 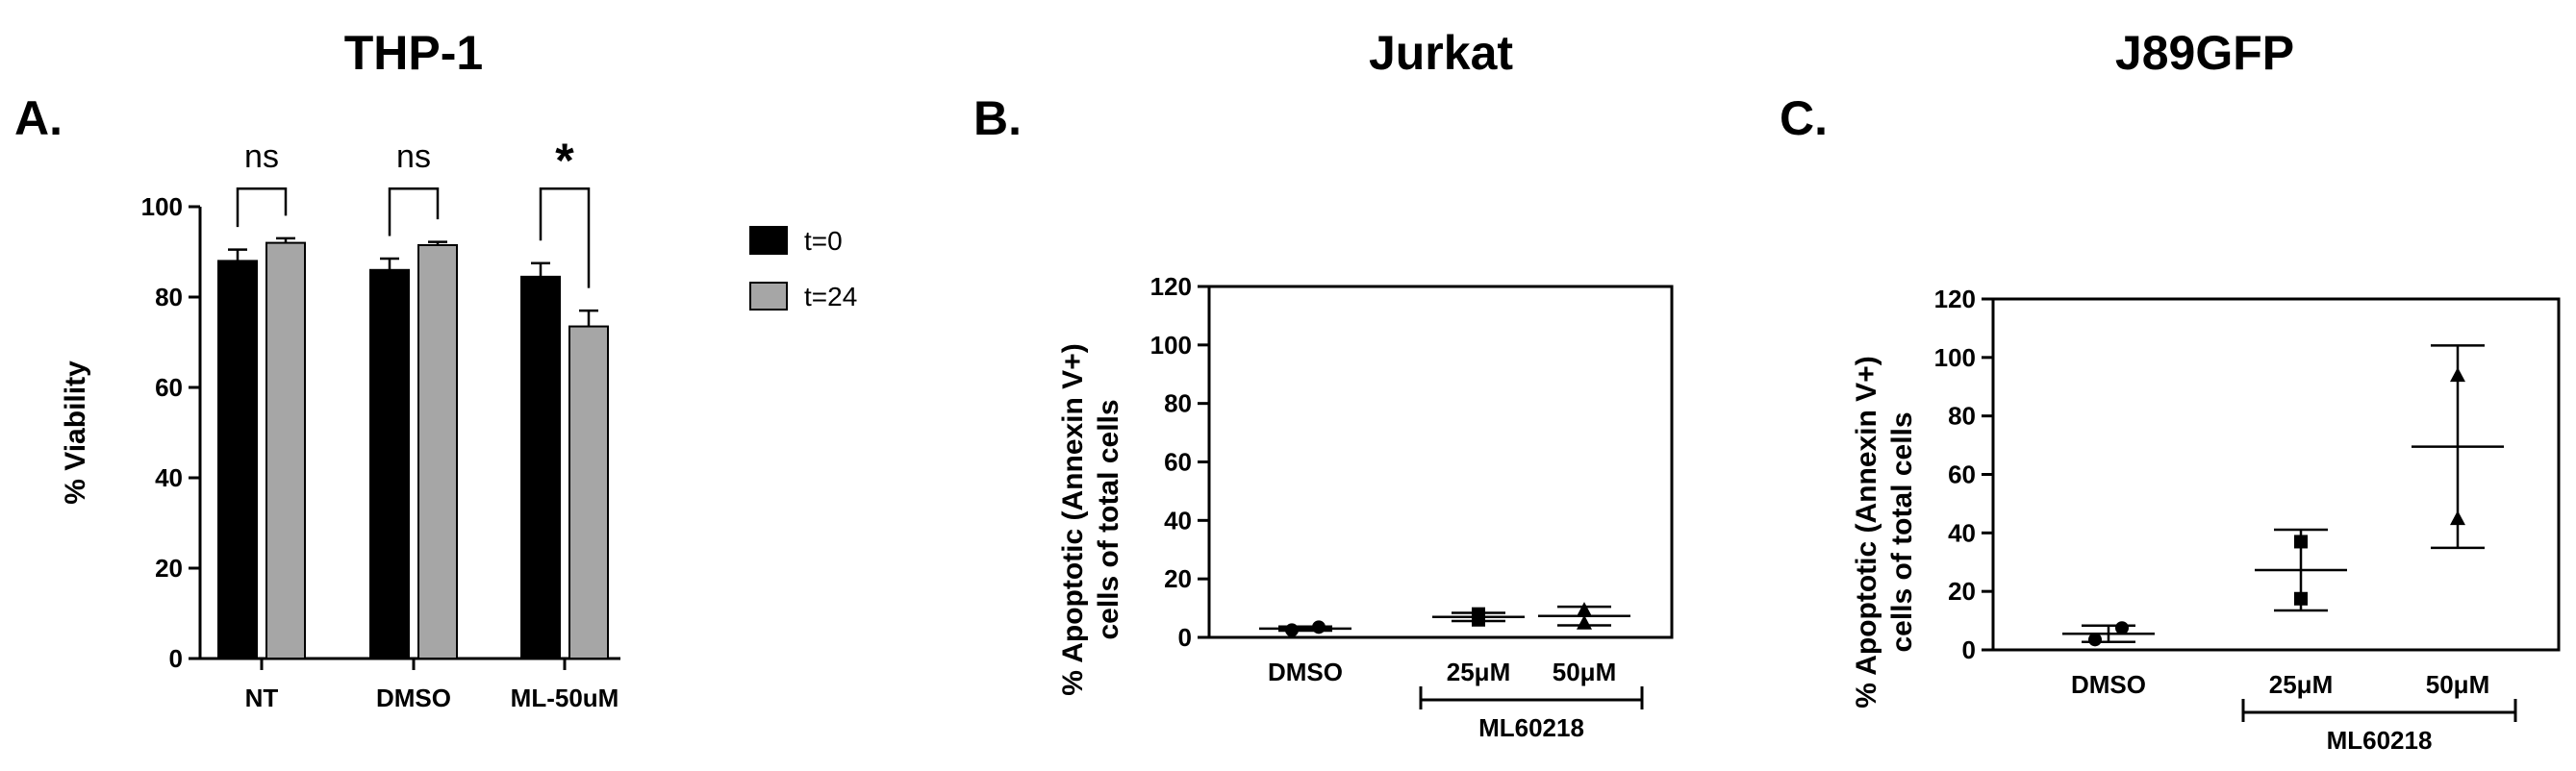 What do you see at coordinates (238, 460) in the screenshot?
I see `bar-t=0-NT` at bounding box center [238, 460].